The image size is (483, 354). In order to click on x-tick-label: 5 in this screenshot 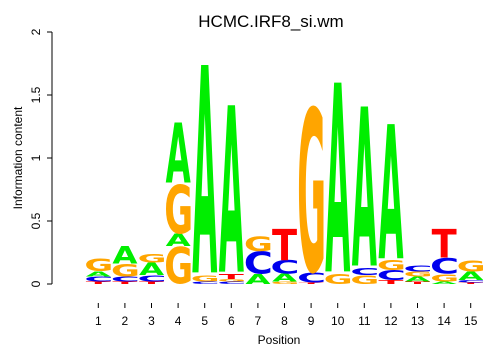, I will do `click(204, 321)`.